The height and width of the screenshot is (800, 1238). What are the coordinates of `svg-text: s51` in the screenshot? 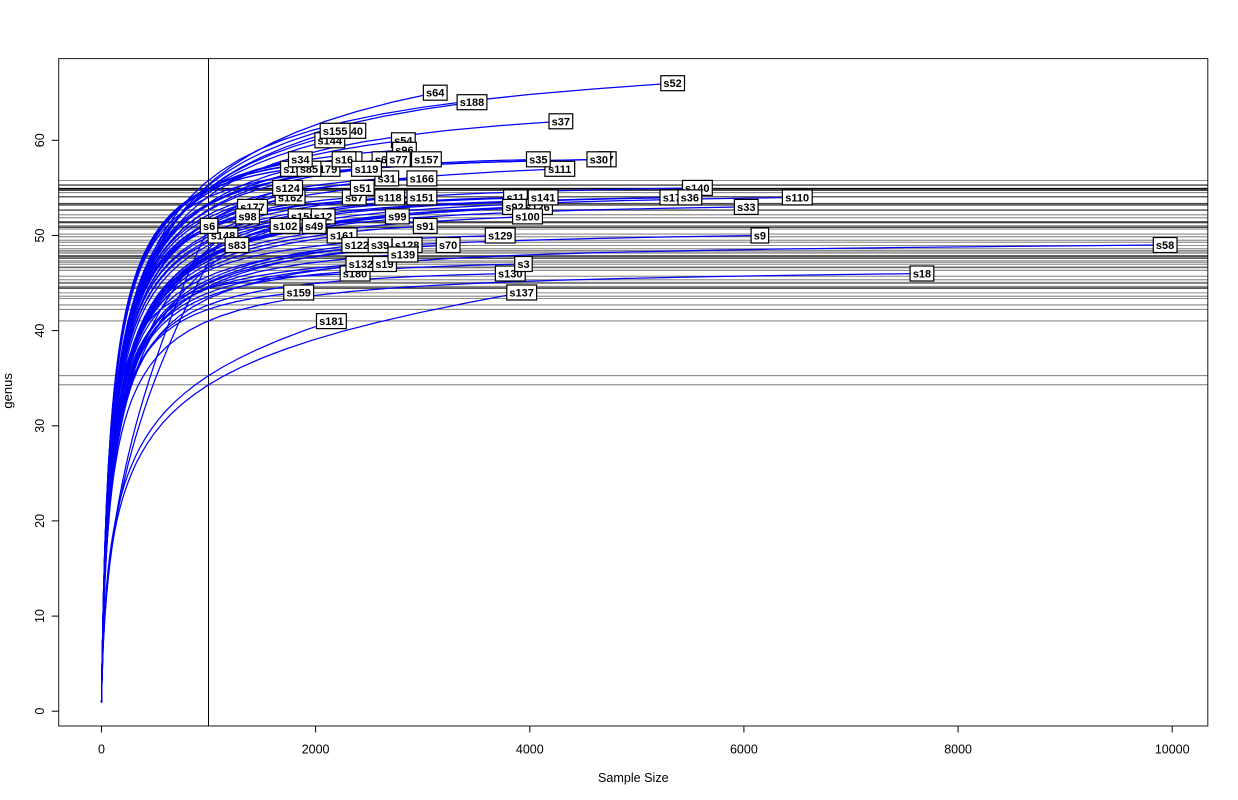 It's located at (362, 189).